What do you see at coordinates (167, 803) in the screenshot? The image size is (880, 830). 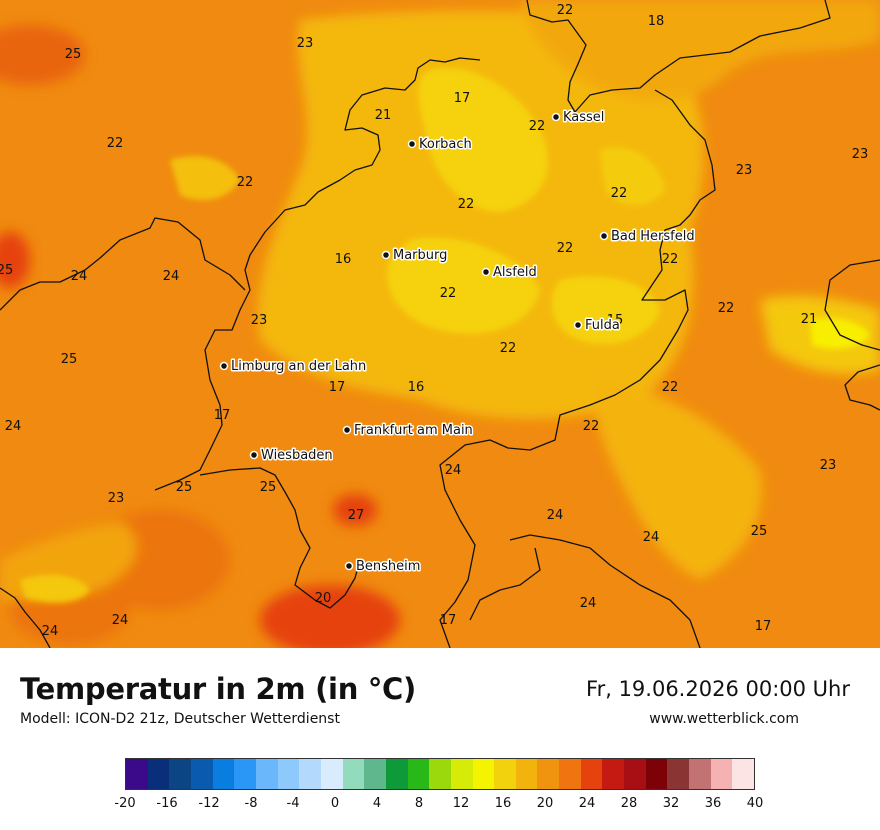 I see `legend-tick-label: -16` at bounding box center [167, 803].